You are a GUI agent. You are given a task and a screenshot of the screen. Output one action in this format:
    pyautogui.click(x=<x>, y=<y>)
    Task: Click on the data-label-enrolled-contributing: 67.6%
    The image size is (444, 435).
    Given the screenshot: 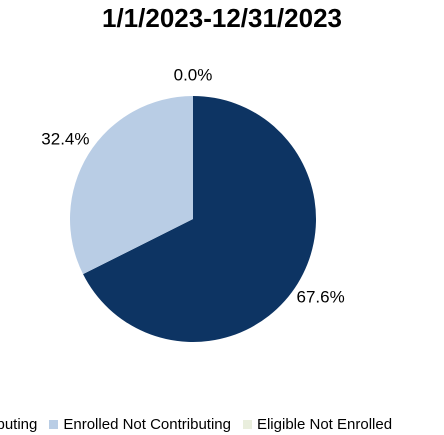 What is the action you would take?
    pyautogui.click(x=320, y=296)
    